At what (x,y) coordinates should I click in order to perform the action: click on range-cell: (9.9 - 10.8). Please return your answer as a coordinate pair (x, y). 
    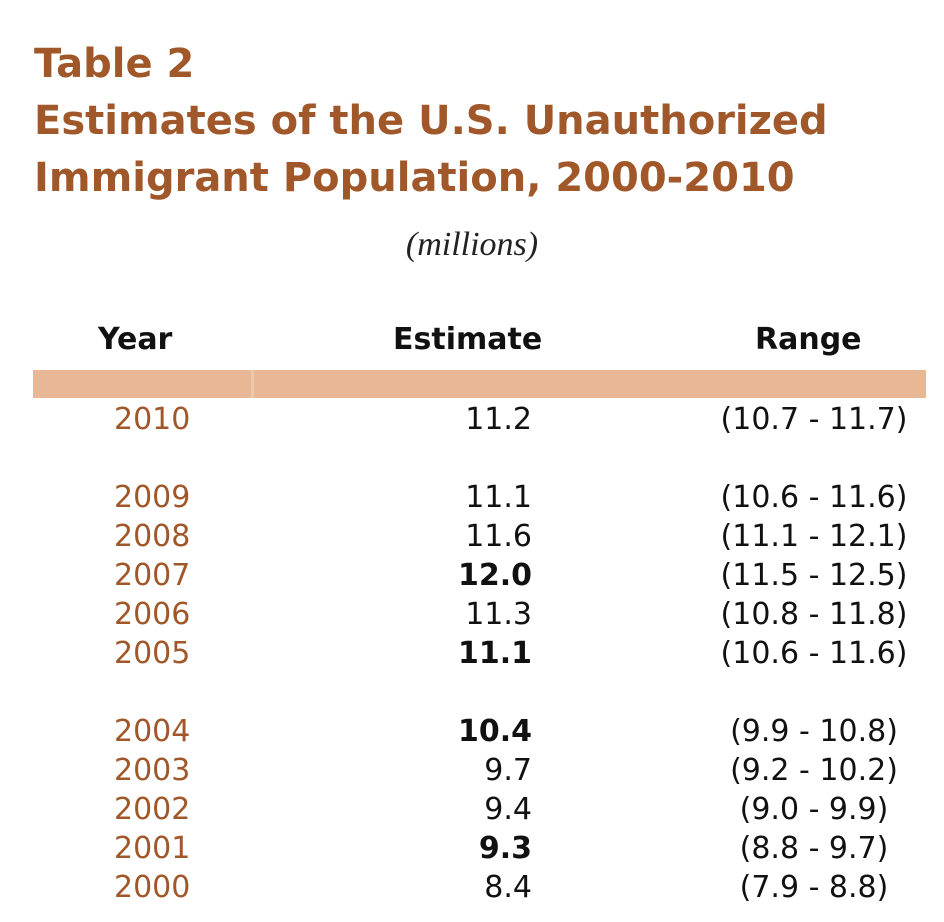
    Looking at the image, I should click on (814, 731).